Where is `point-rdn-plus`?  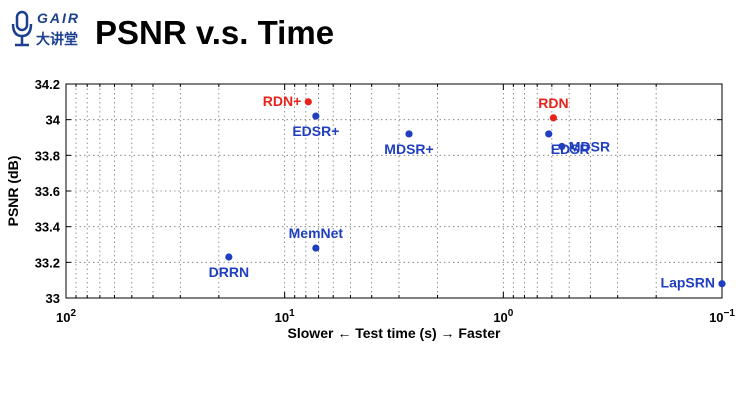
point-rdn-plus is located at coordinates (308, 102).